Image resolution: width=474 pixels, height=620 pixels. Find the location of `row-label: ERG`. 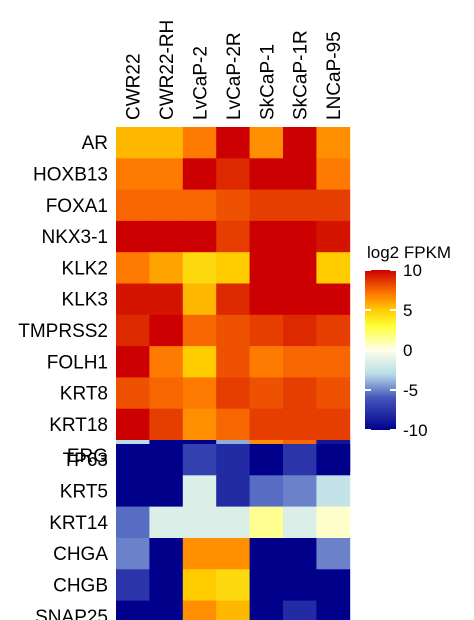

row-label: ERG is located at coordinates (87, 456).